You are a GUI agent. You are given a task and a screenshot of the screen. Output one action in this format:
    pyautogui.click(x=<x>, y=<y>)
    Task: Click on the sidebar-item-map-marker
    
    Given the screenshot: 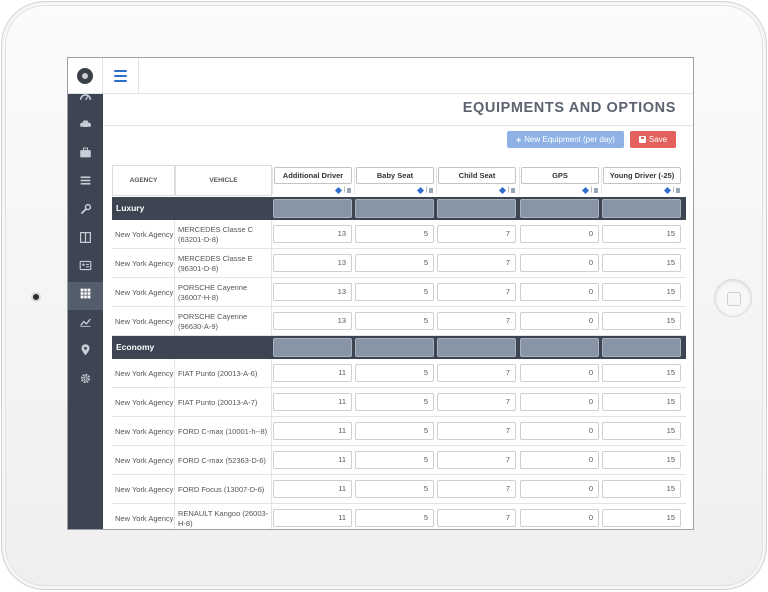 What is the action you would take?
    pyautogui.click(x=85, y=352)
    